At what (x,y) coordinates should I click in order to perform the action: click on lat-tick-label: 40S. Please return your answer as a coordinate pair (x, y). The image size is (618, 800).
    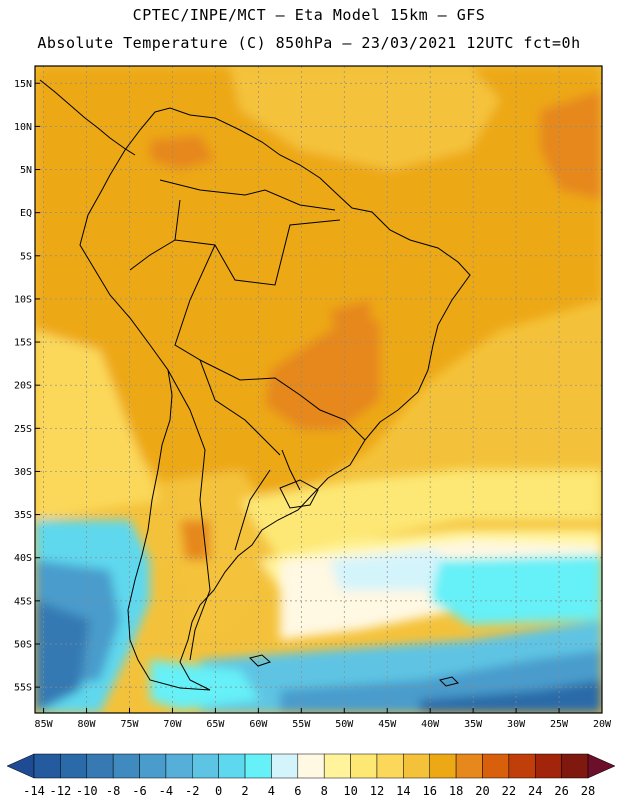
    Looking at the image, I should click on (23, 558).